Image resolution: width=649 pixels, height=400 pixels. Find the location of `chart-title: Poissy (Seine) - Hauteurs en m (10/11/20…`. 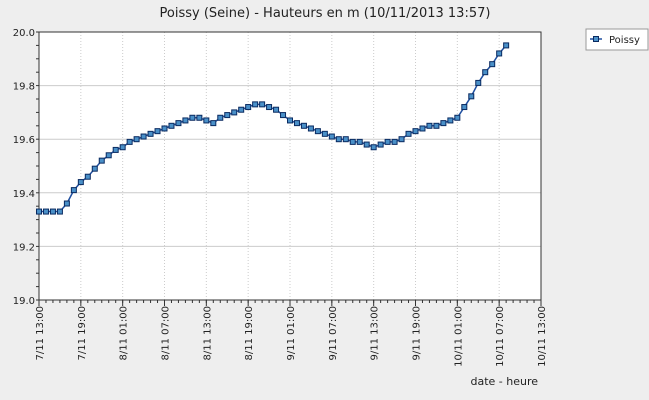

chart-title: Poissy (Seine) - Hauteurs en m (10/11/20… is located at coordinates (325, 13).